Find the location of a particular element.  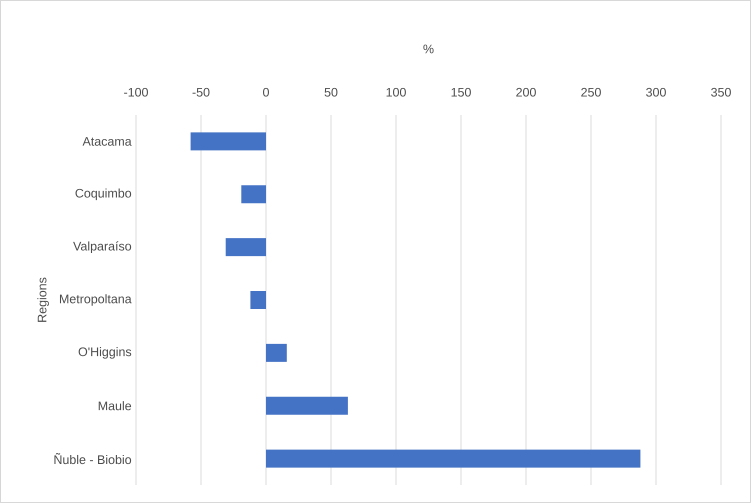

x-tick-label: 50 is located at coordinates (331, 92).